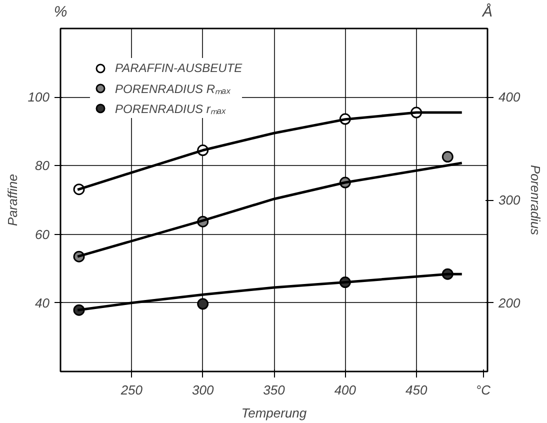 This screenshot has height=423, width=547. I want to click on y-tick-label: 100, so click(39, 97).